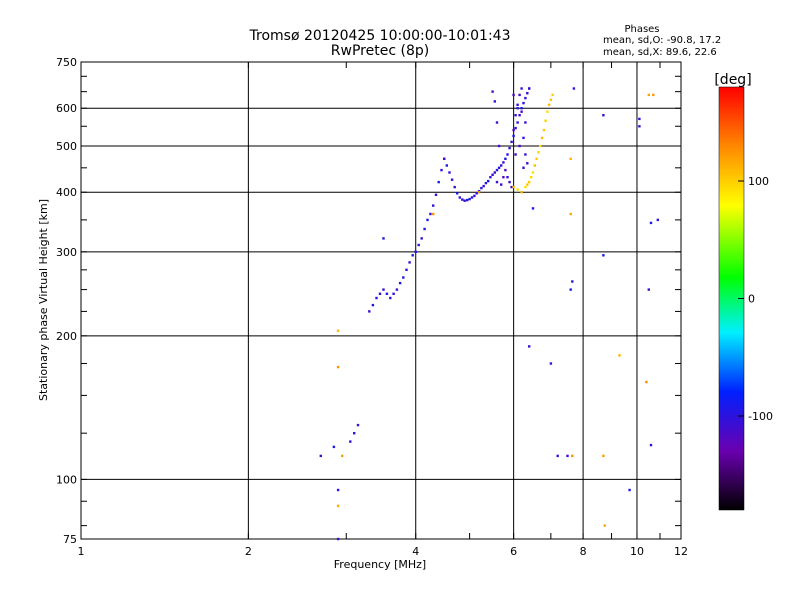  Describe the element at coordinates (662, 40) in the screenshot. I see `phases-o-line: mean, sd,O: -90.8, 17.2` at that location.